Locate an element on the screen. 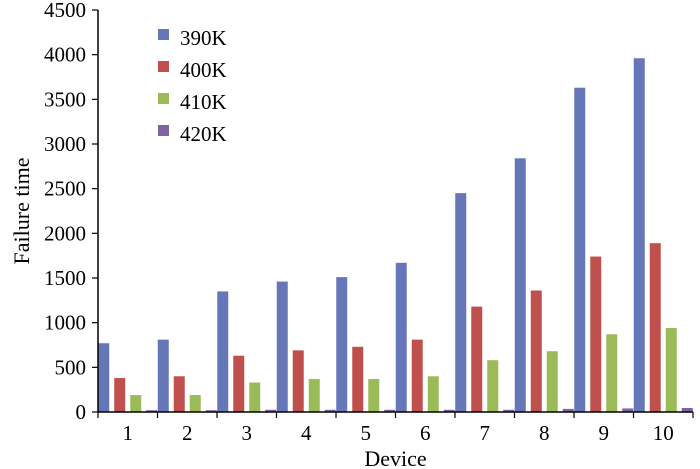  legend-swatch-410K is located at coordinates (163, 98).